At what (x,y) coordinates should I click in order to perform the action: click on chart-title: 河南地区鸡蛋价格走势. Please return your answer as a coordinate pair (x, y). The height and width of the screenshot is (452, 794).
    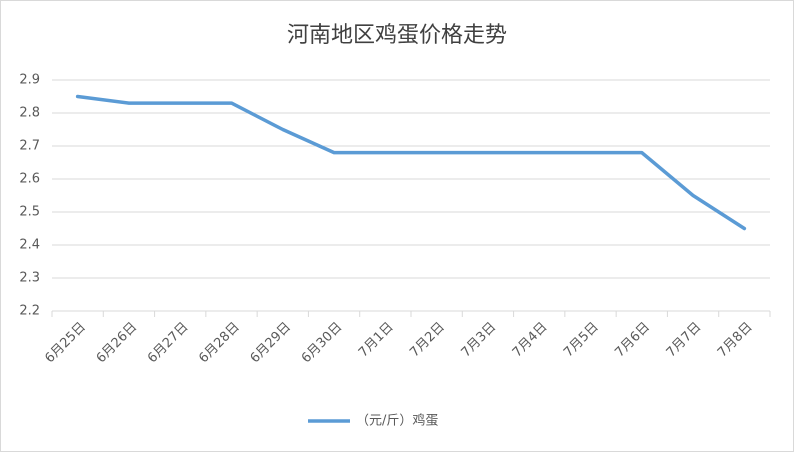
    Looking at the image, I should click on (397, 35).